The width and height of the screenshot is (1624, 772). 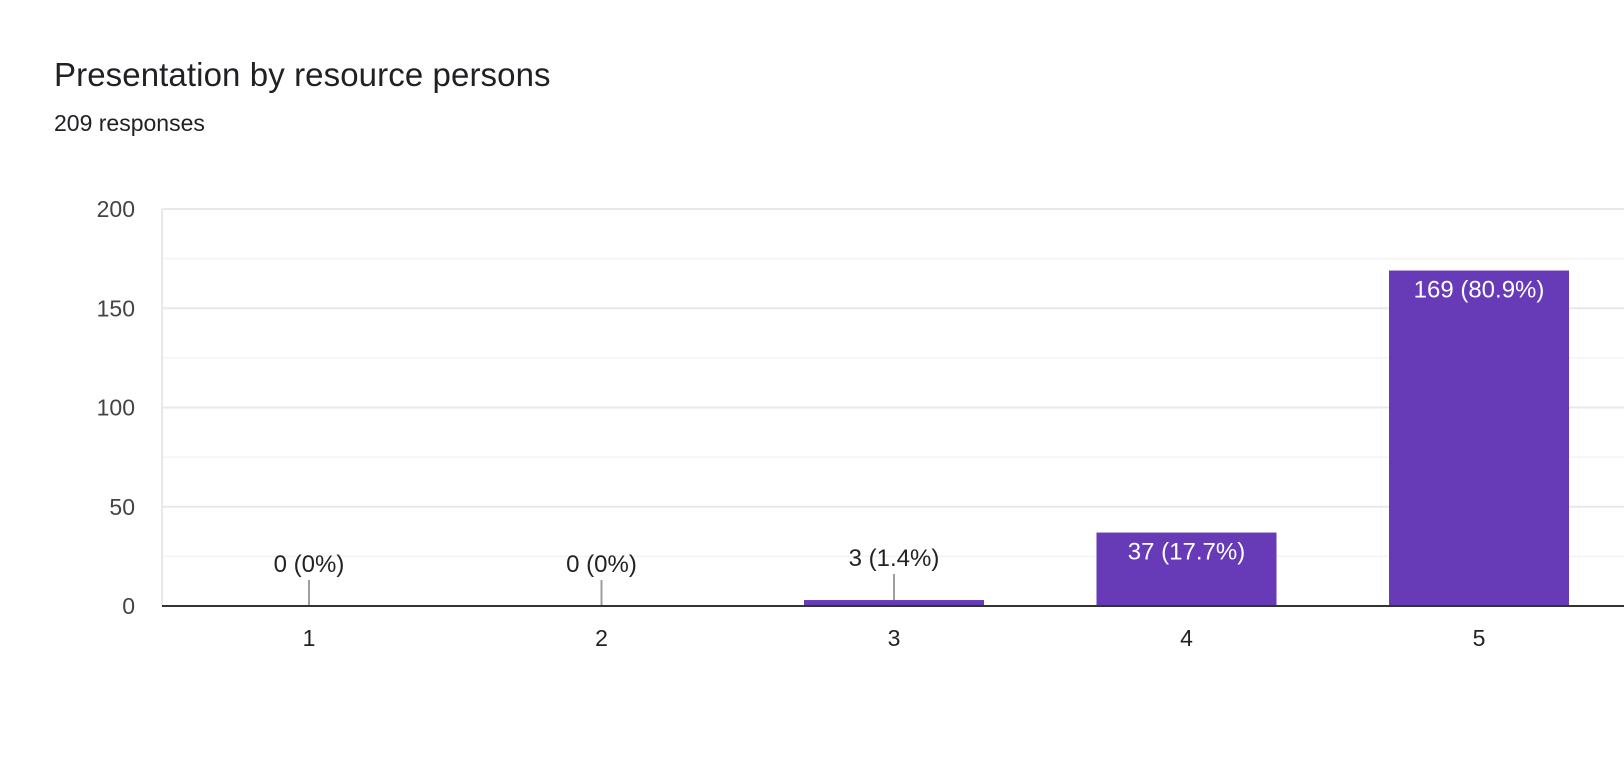 What do you see at coordinates (116, 408) in the screenshot?
I see `y-tick-label: 100` at bounding box center [116, 408].